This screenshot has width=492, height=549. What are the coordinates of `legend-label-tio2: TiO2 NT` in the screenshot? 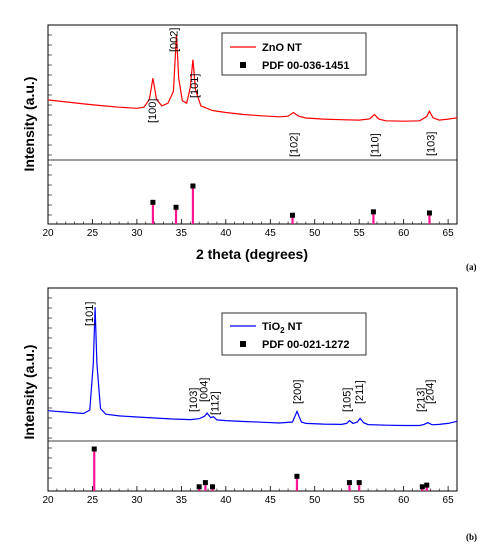 It's located at (282, 328).